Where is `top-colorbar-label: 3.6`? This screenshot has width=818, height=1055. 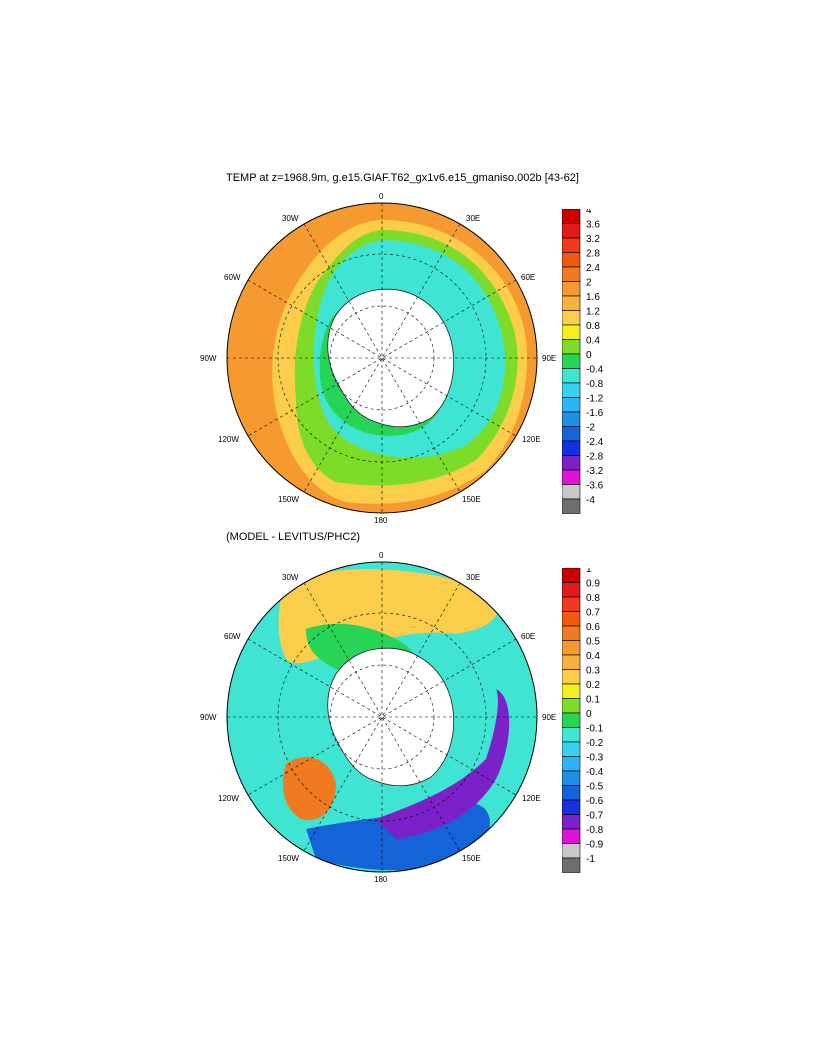
top-colorbar-label: 3.6 is located at coordinates (593, 225).